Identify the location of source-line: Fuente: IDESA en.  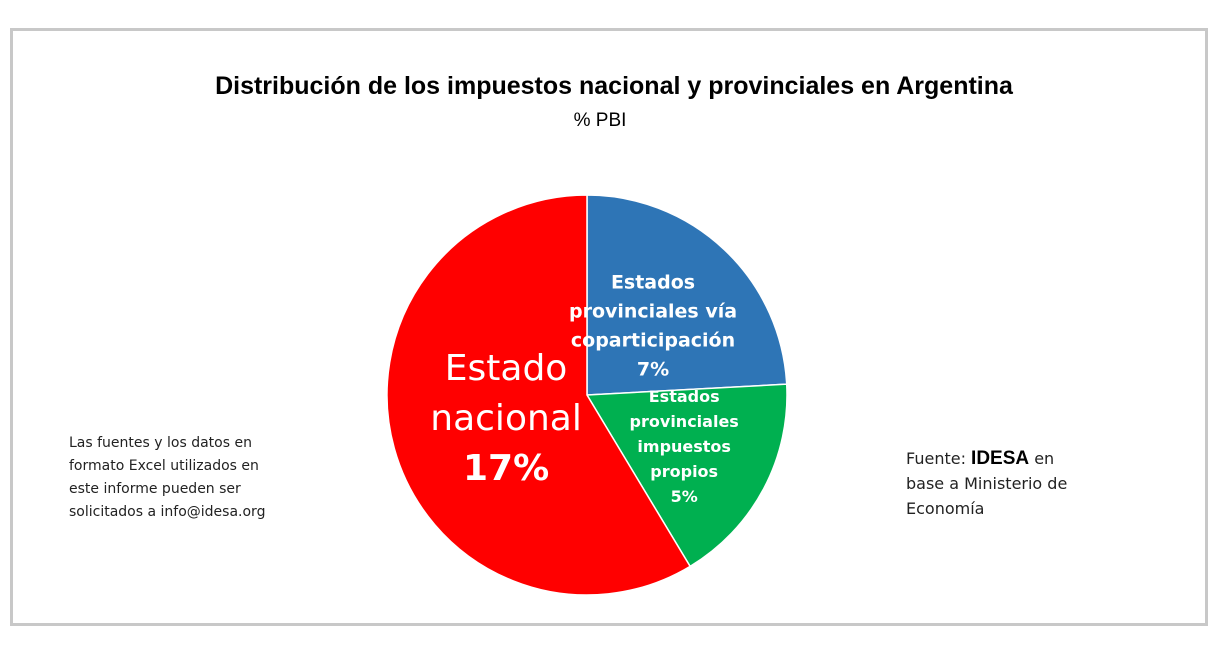
(1016, 458).